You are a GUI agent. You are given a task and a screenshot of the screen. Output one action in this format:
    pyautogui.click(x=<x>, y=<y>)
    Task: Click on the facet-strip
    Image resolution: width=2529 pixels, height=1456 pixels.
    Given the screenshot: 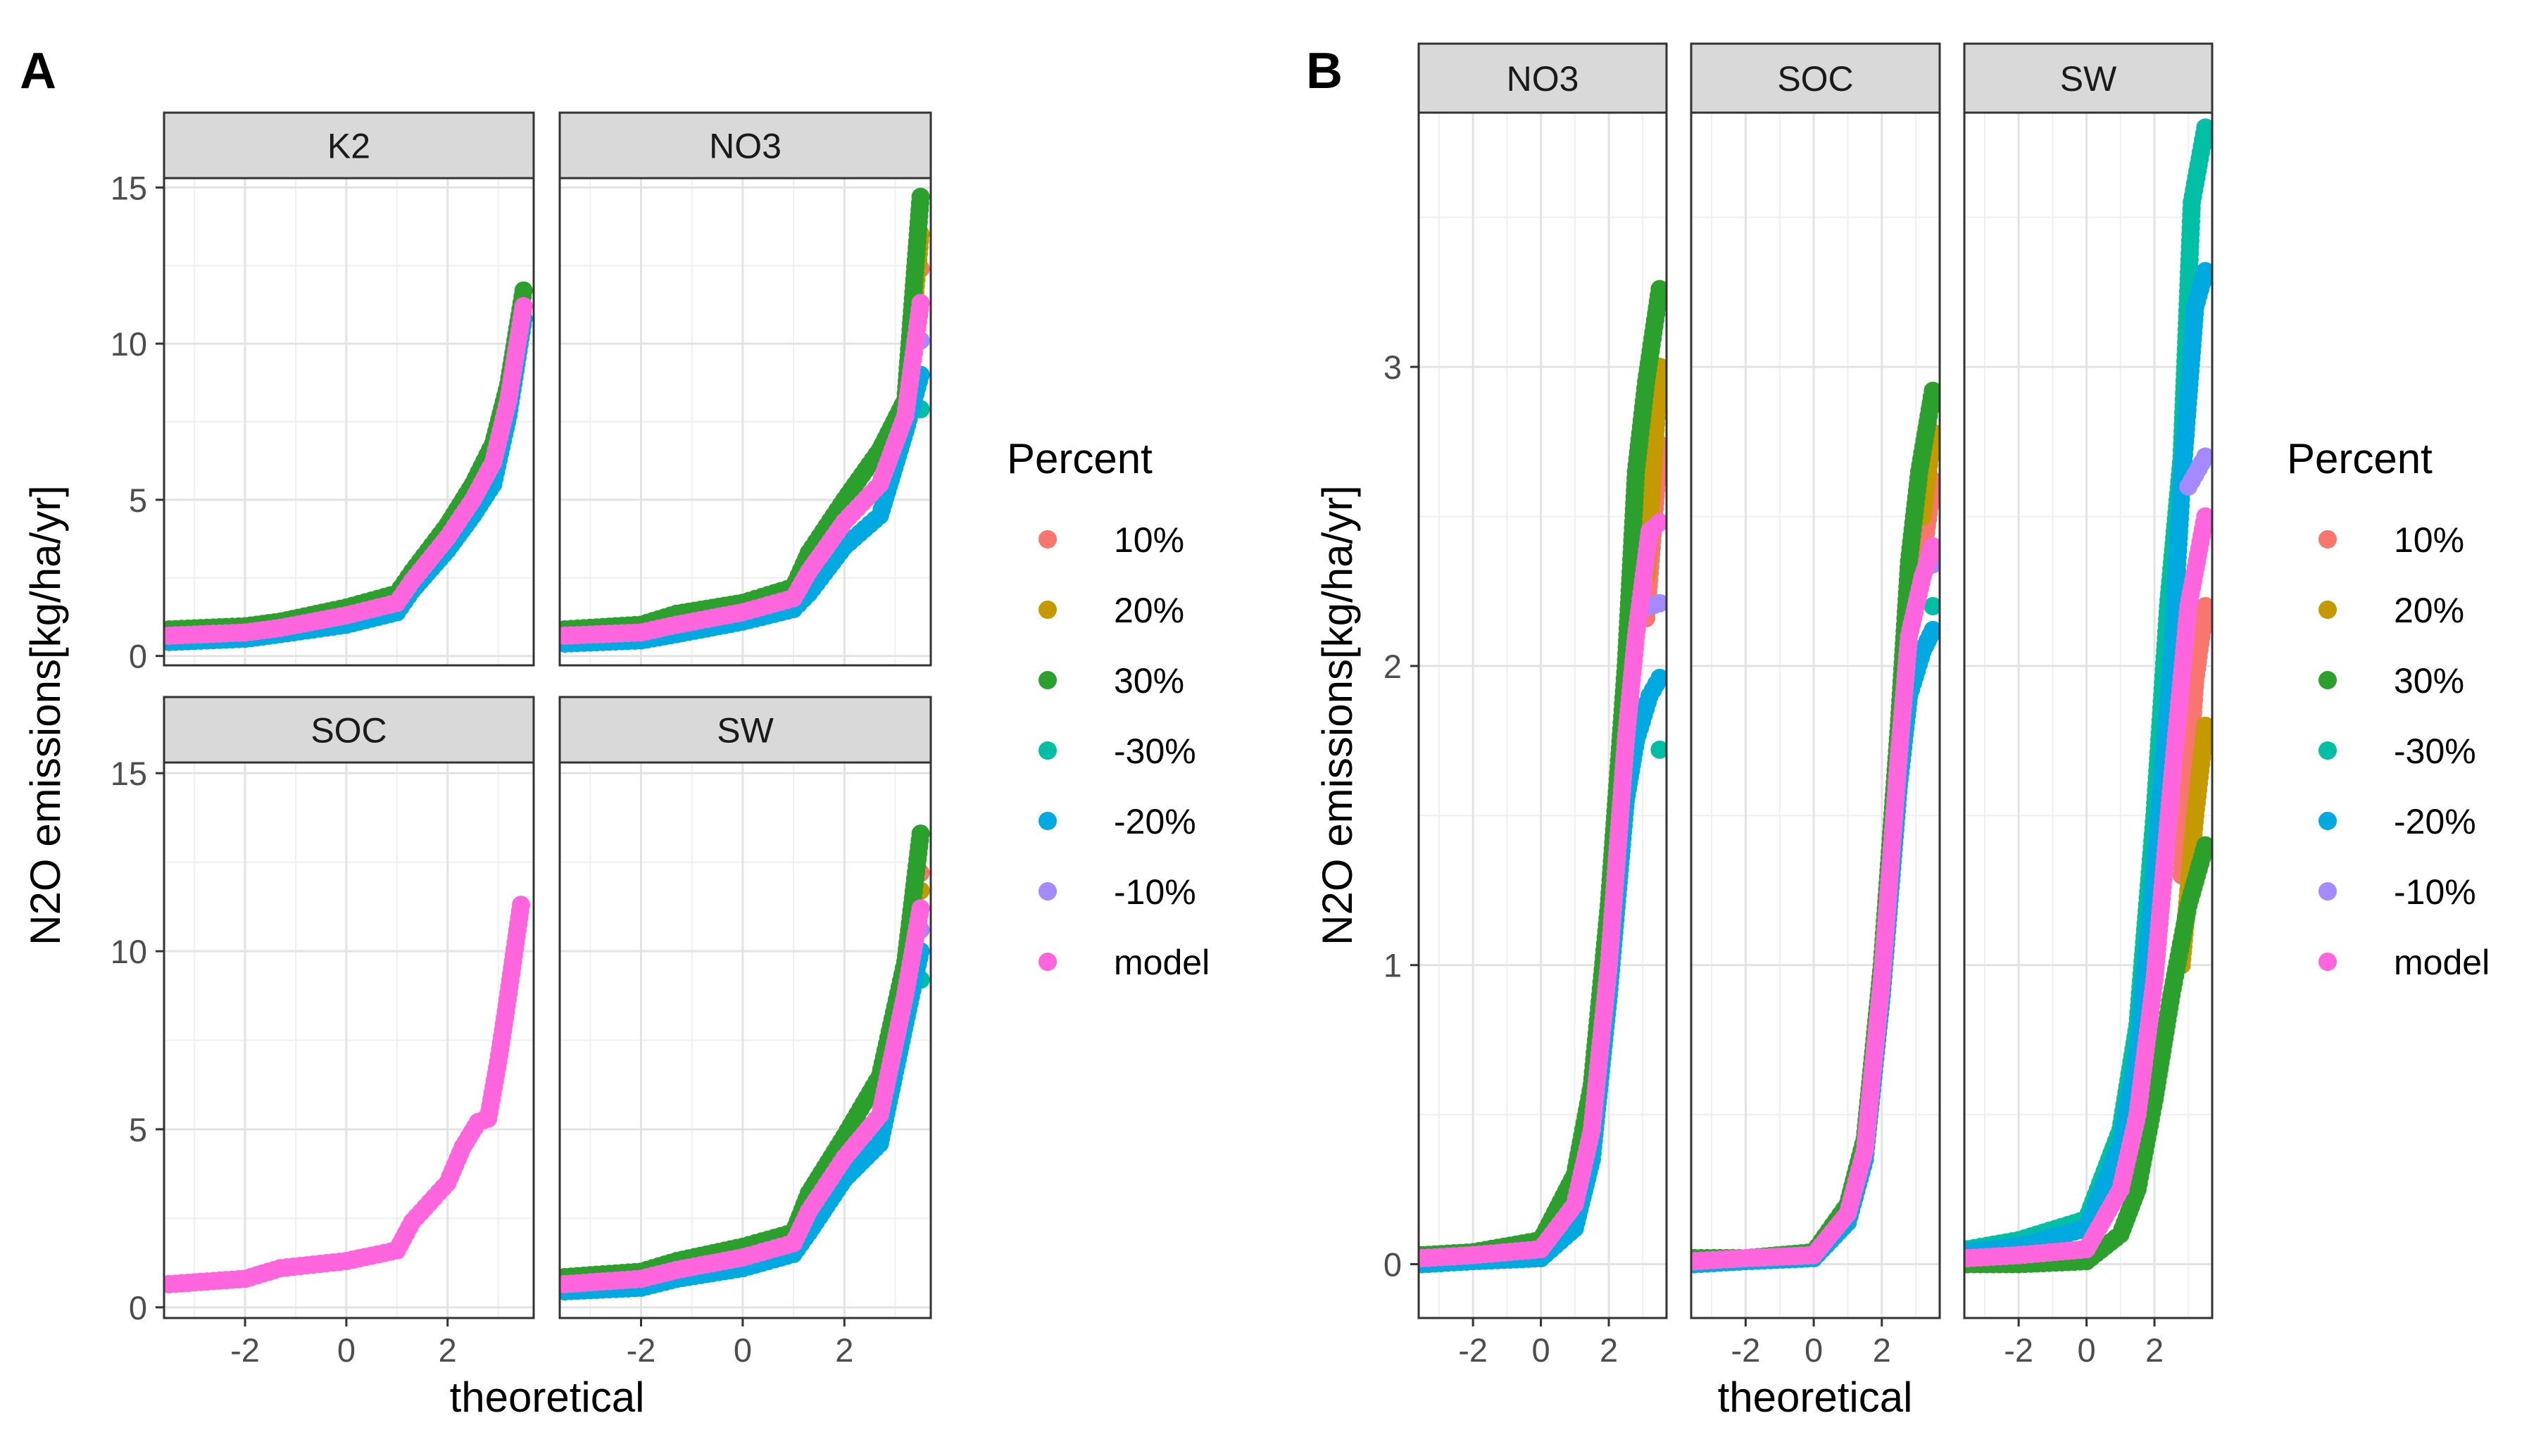 What is the action you would take?
    pyautogui.click(x=349, y=145)
    